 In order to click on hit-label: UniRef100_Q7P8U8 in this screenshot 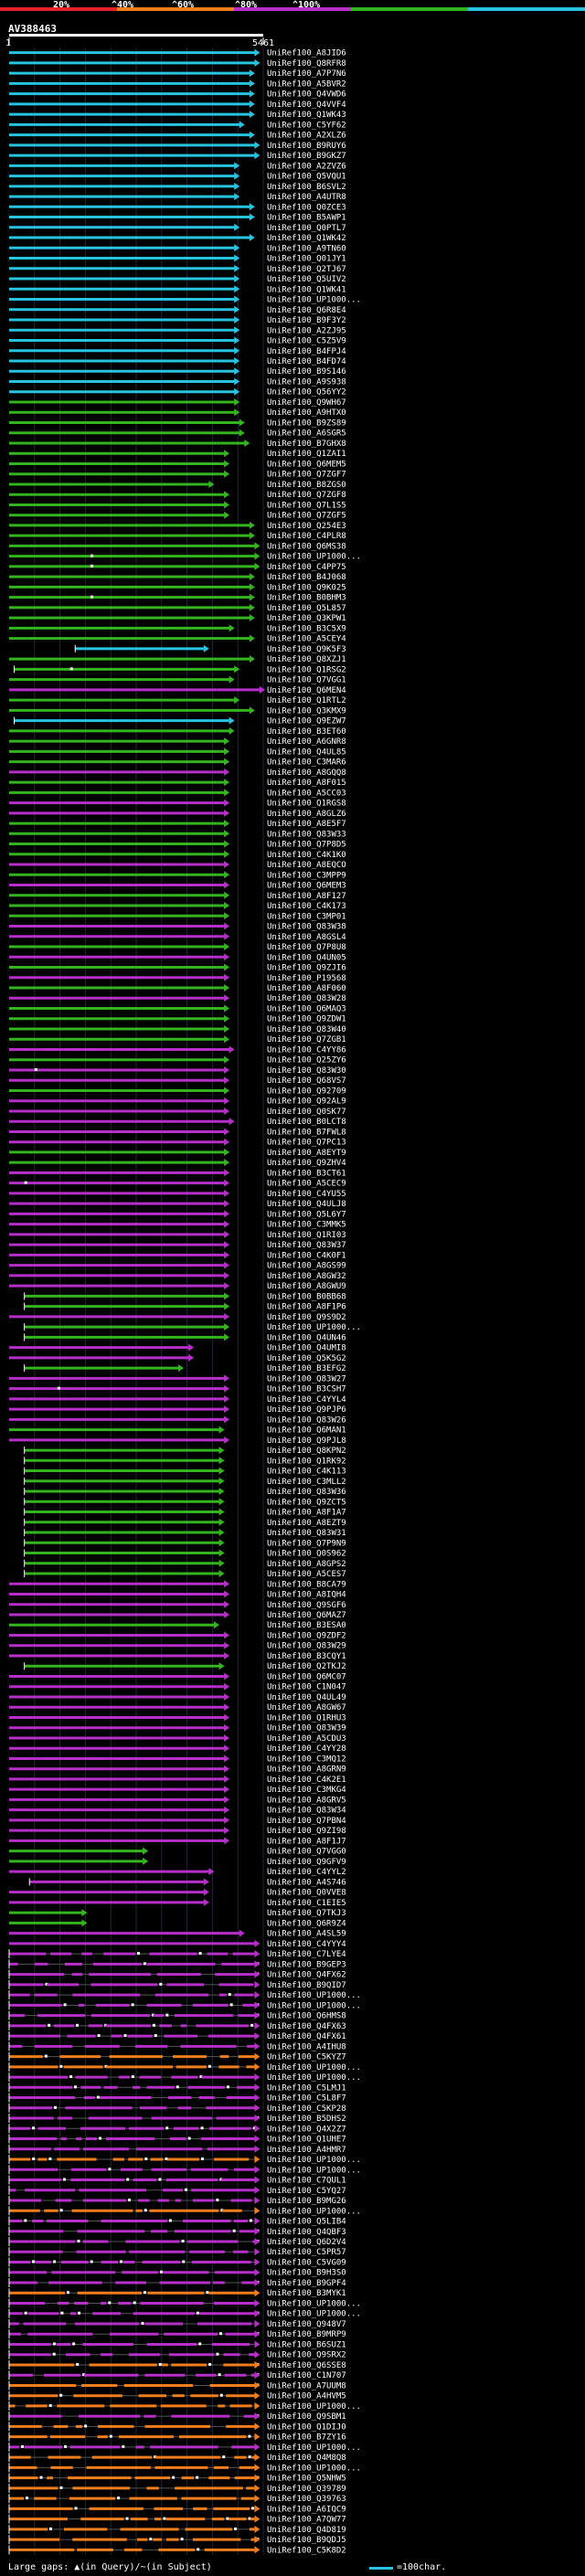, I will do `click(307, 947)`.